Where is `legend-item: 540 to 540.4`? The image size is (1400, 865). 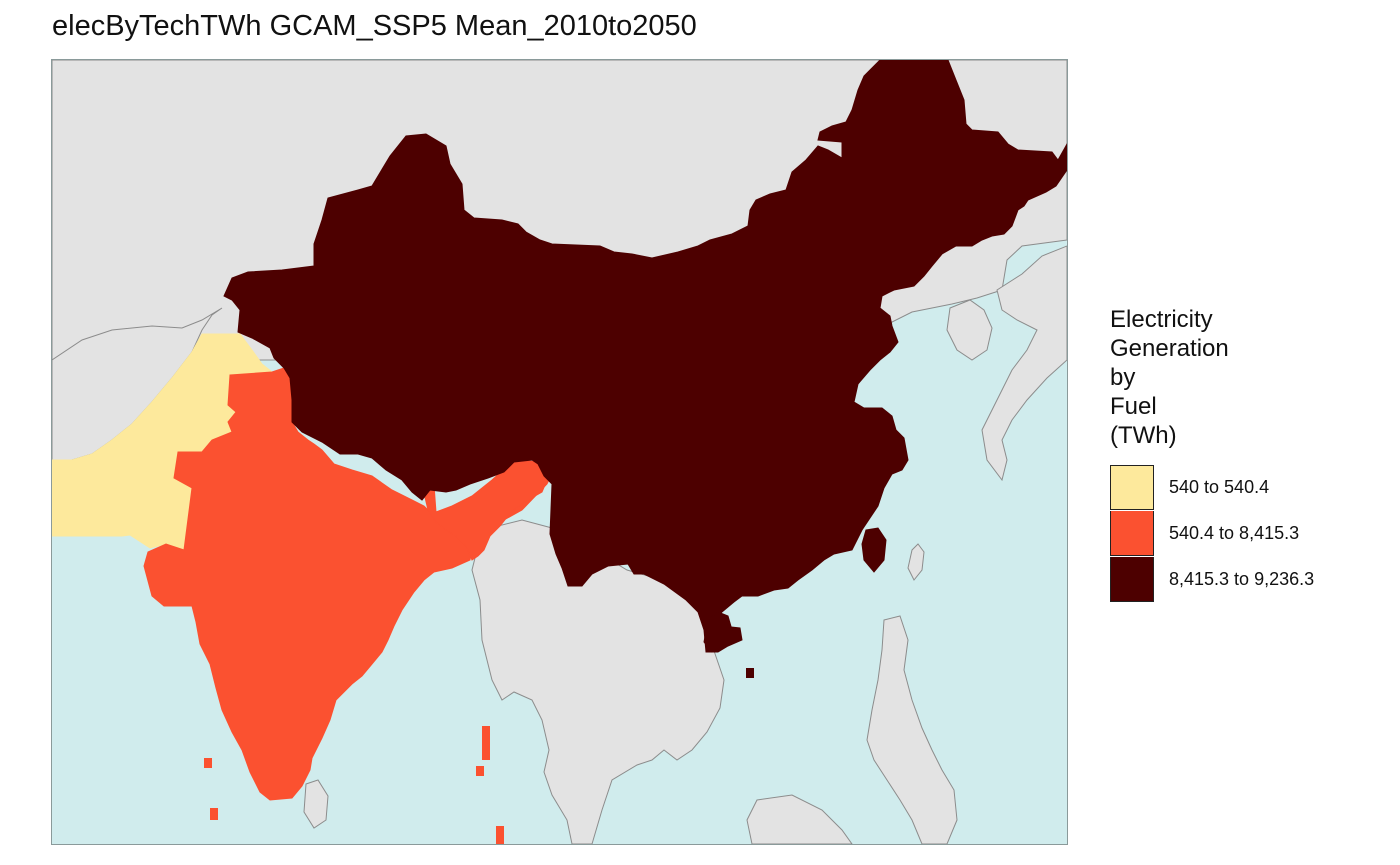
legend-item: 540 to 540.4 is located at coordinates (1212, 487).